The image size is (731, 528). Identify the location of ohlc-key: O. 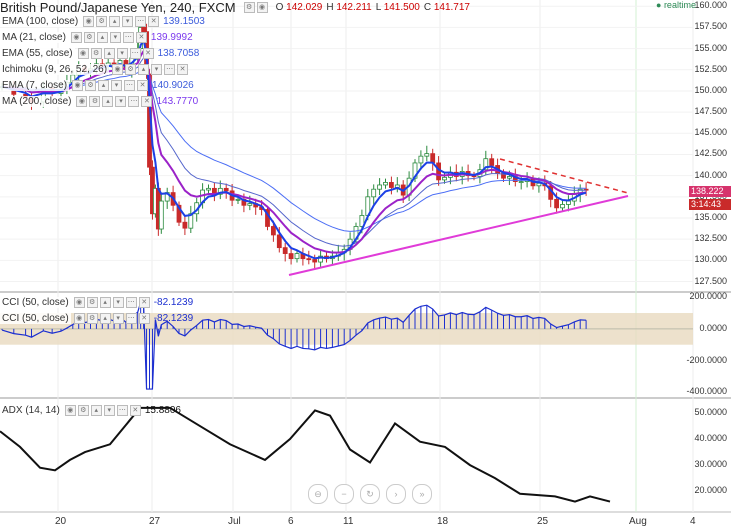
(281, 7).